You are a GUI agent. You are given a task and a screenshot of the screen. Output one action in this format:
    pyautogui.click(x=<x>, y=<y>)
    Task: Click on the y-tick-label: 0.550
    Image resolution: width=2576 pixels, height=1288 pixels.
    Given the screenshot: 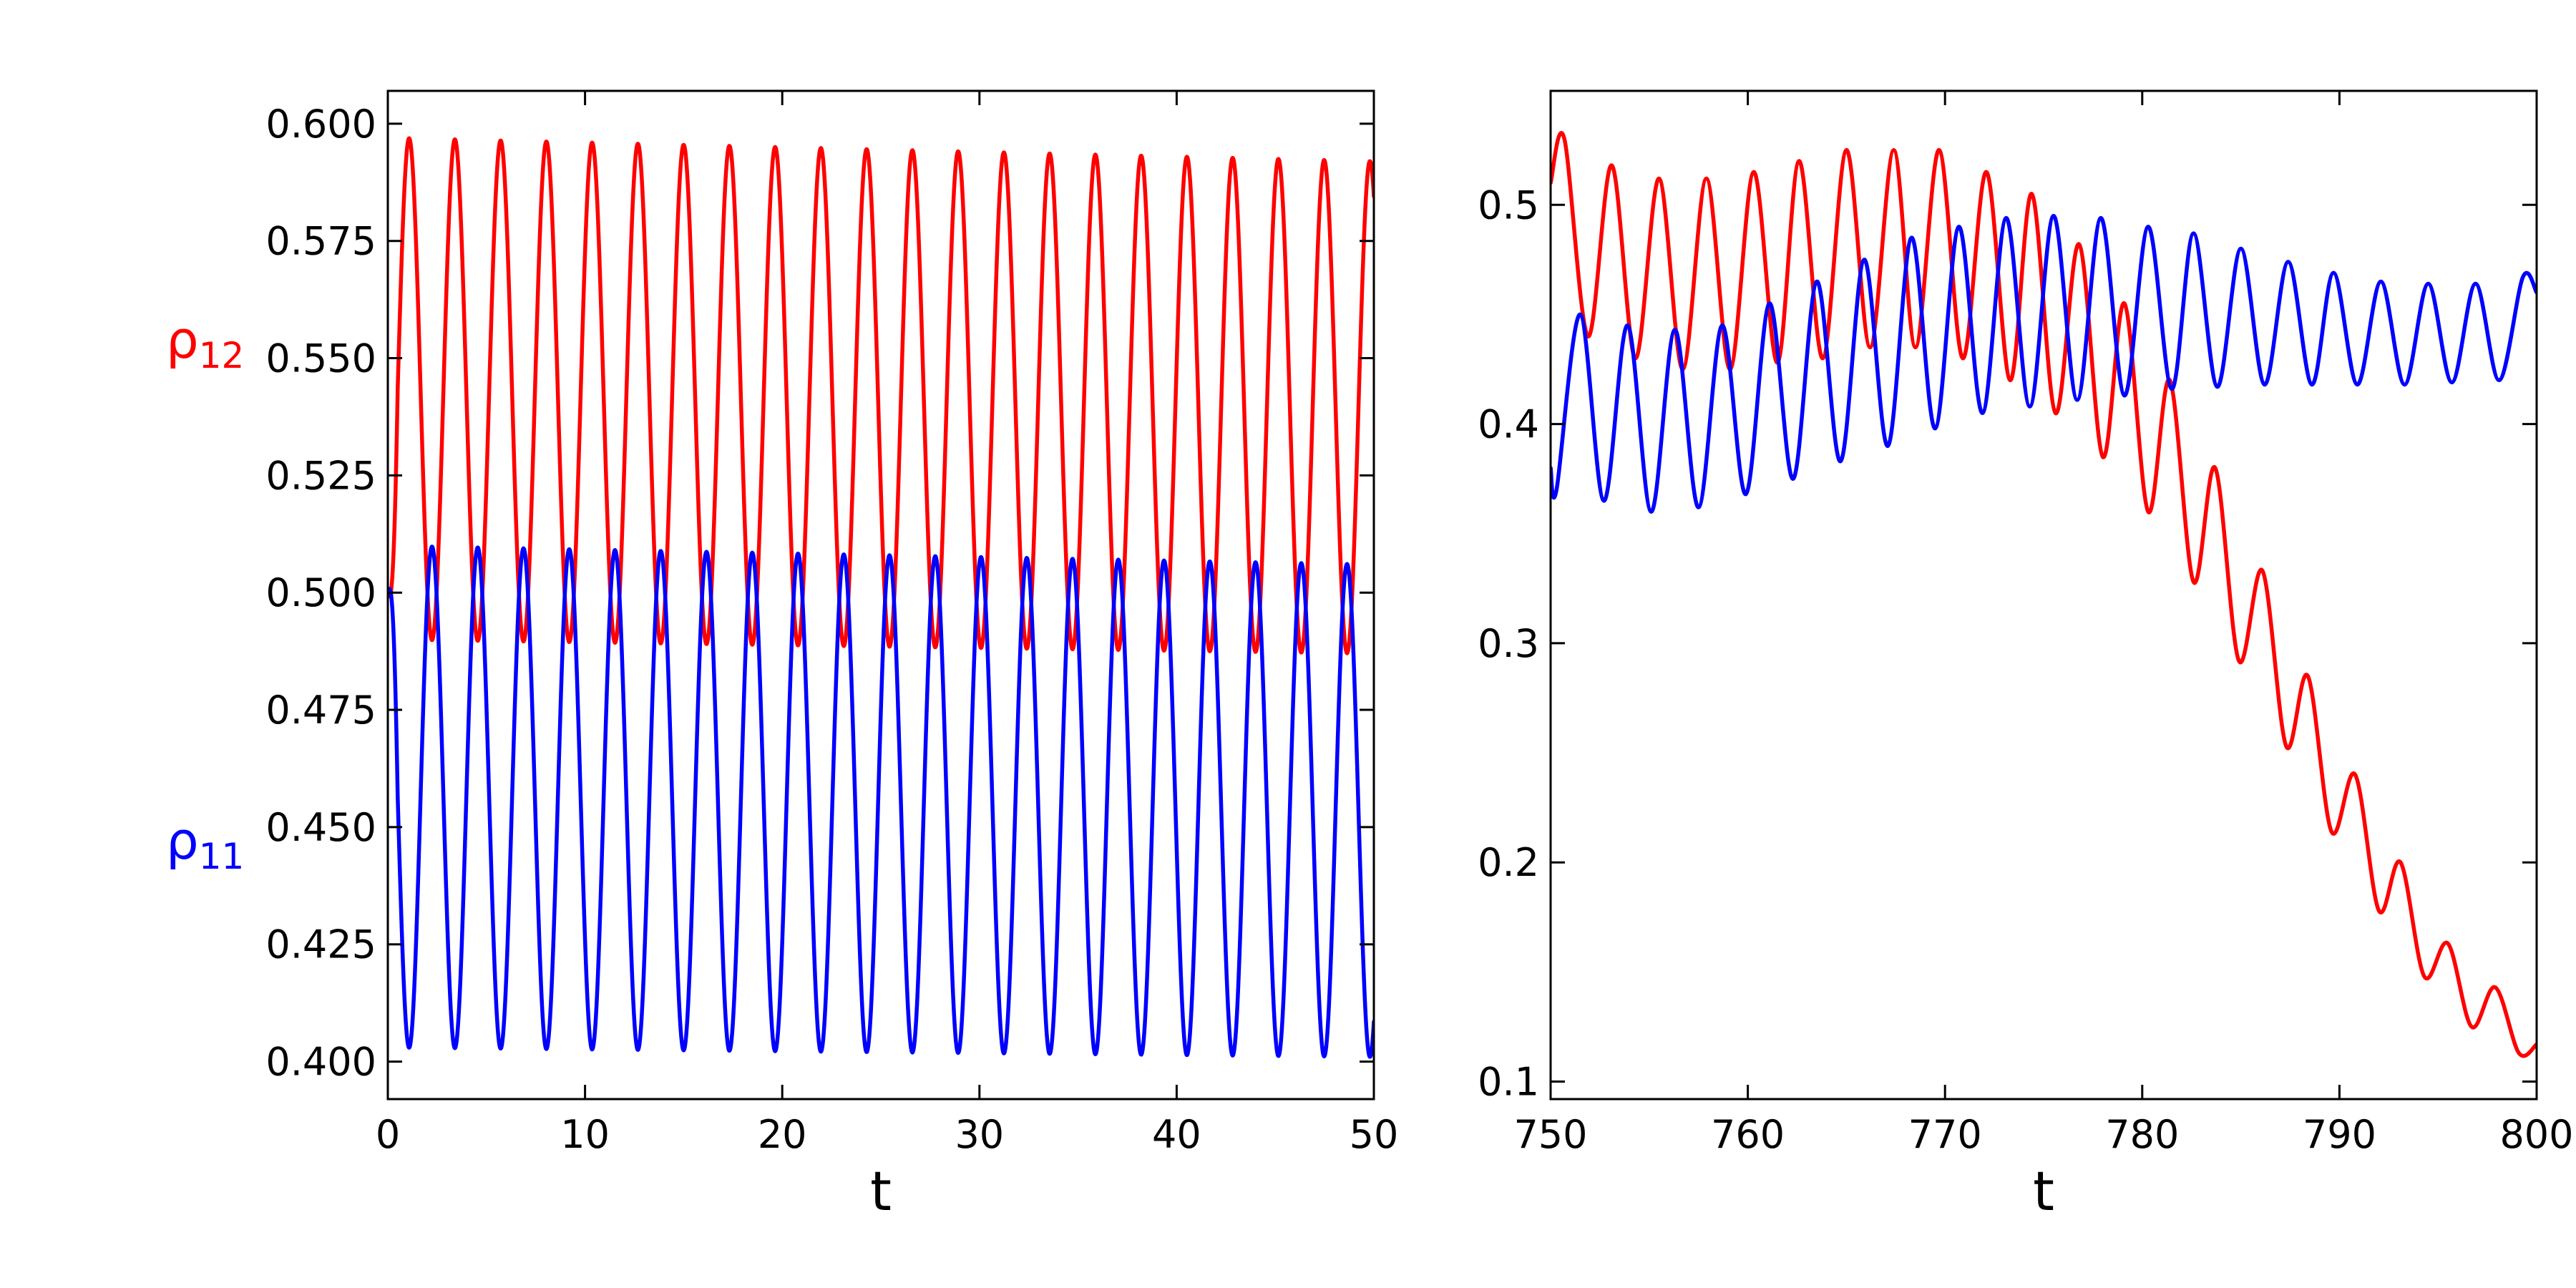 What is the action you would take?
    pyautogui.click(x=320, y=358)
    